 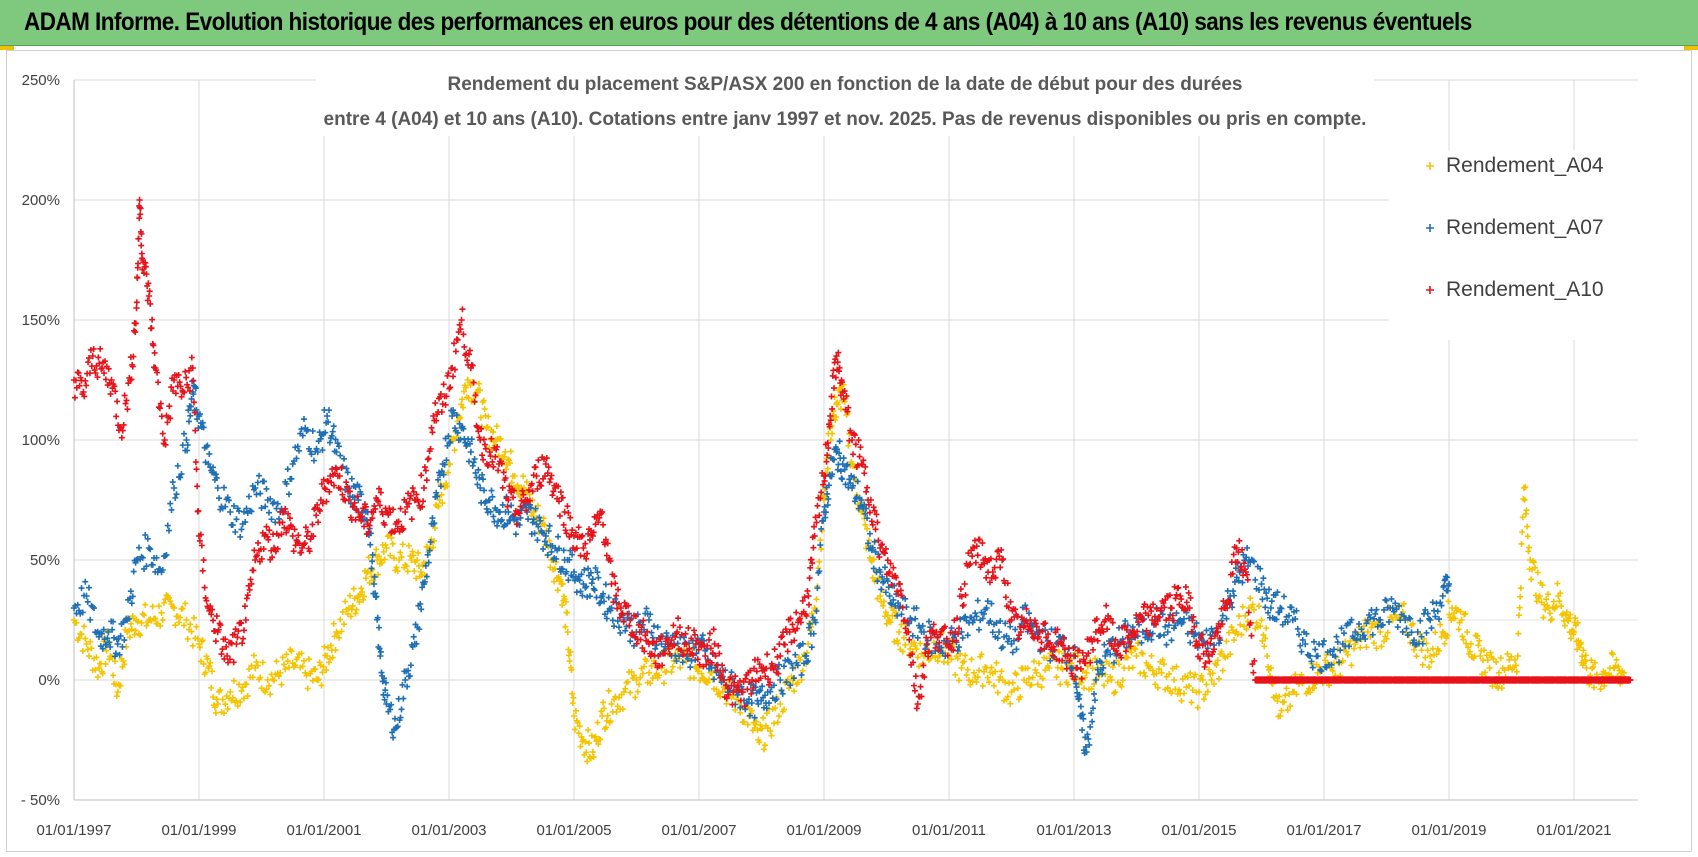 What do you see at coordinates (198, 830) in the screenshot?
I see `x-tick-label: 01/01/1999` at bounding box center [198, 830].